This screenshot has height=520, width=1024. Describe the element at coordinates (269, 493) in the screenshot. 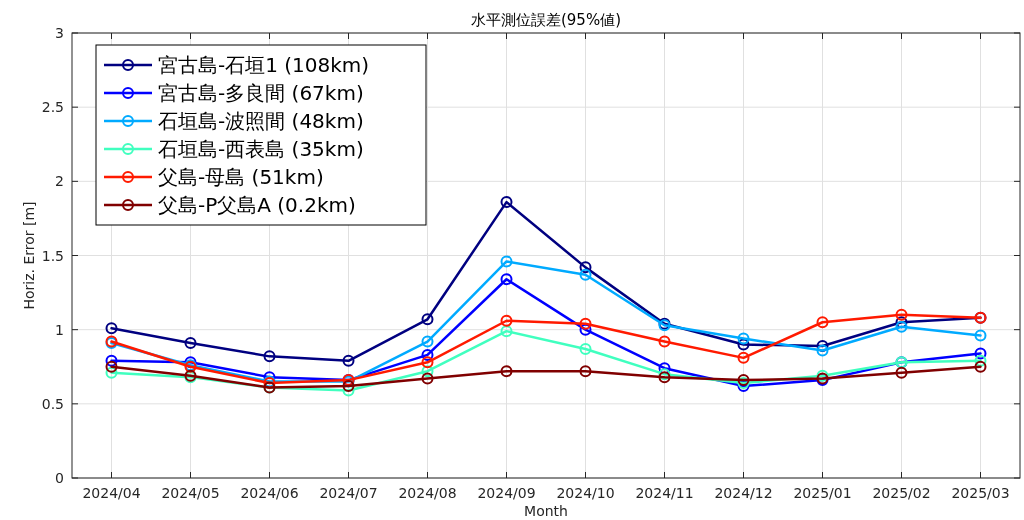

I see `x-tick-label: 2024/06` at that location.